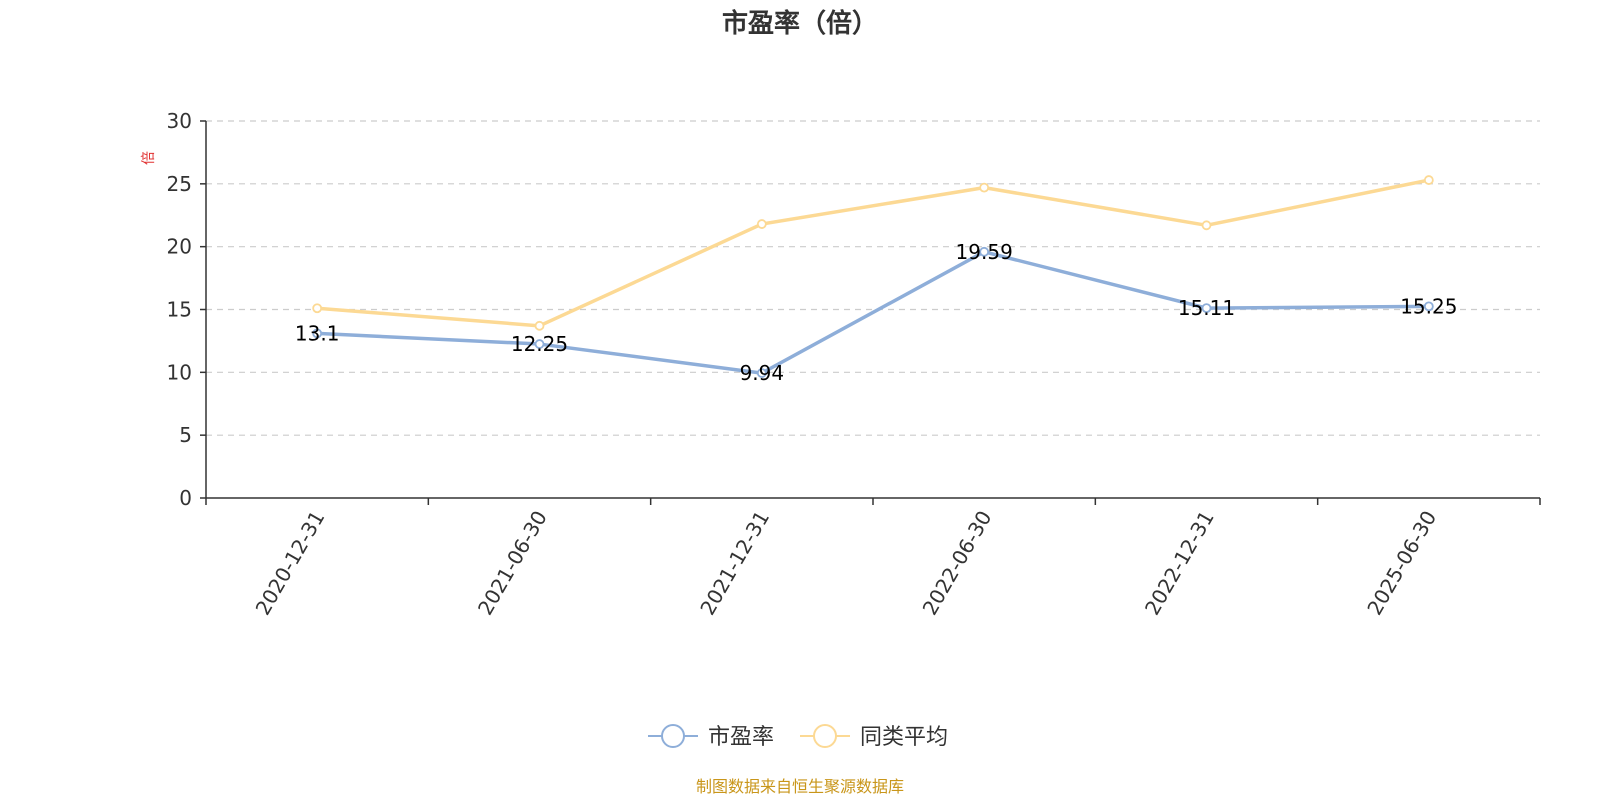  What do you see at coordinates (179, 372) in the screenshot?
I see `y-tick-label: 10` at bounding box center [179, 372].